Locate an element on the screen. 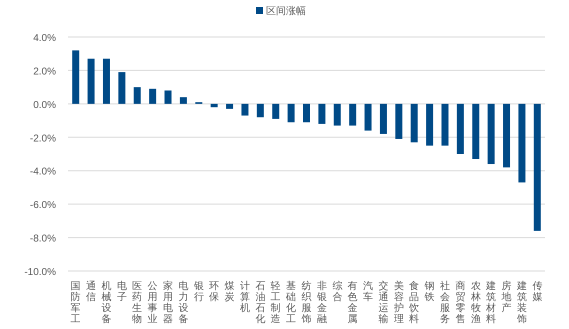  y-tick-label: -8.0% is located at coordinates (43, 239).